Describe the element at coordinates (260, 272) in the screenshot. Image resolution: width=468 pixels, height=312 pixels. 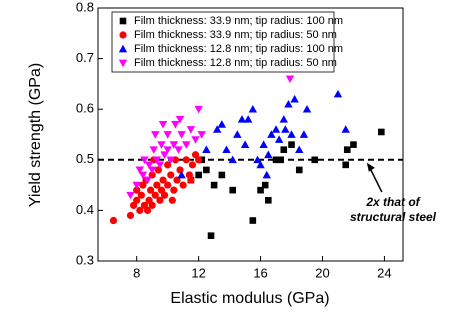
I see `x-tick-label: 16` at that location.